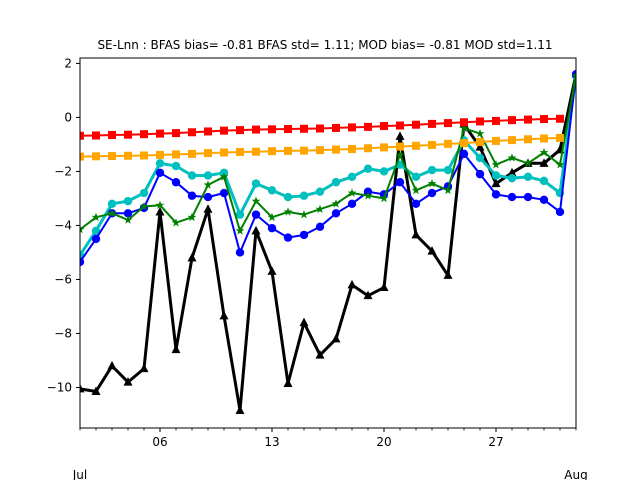  Describe the element at coordinates (271, 442) in the screenshot. I see `x-tick-label: 13` at that location.